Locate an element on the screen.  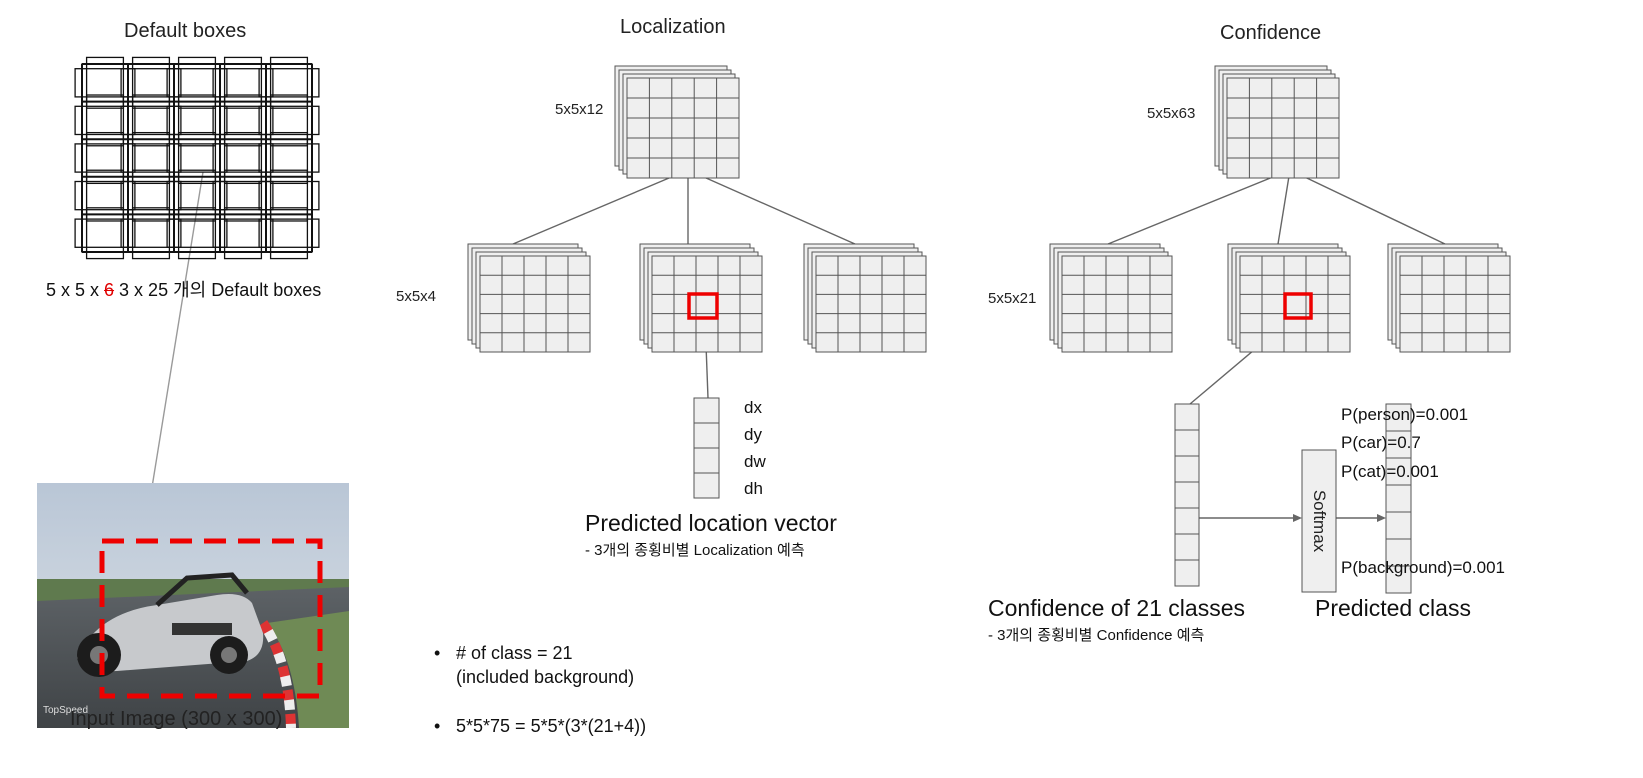
softmax-label: Softmax is located at coordinates (1320, 521).